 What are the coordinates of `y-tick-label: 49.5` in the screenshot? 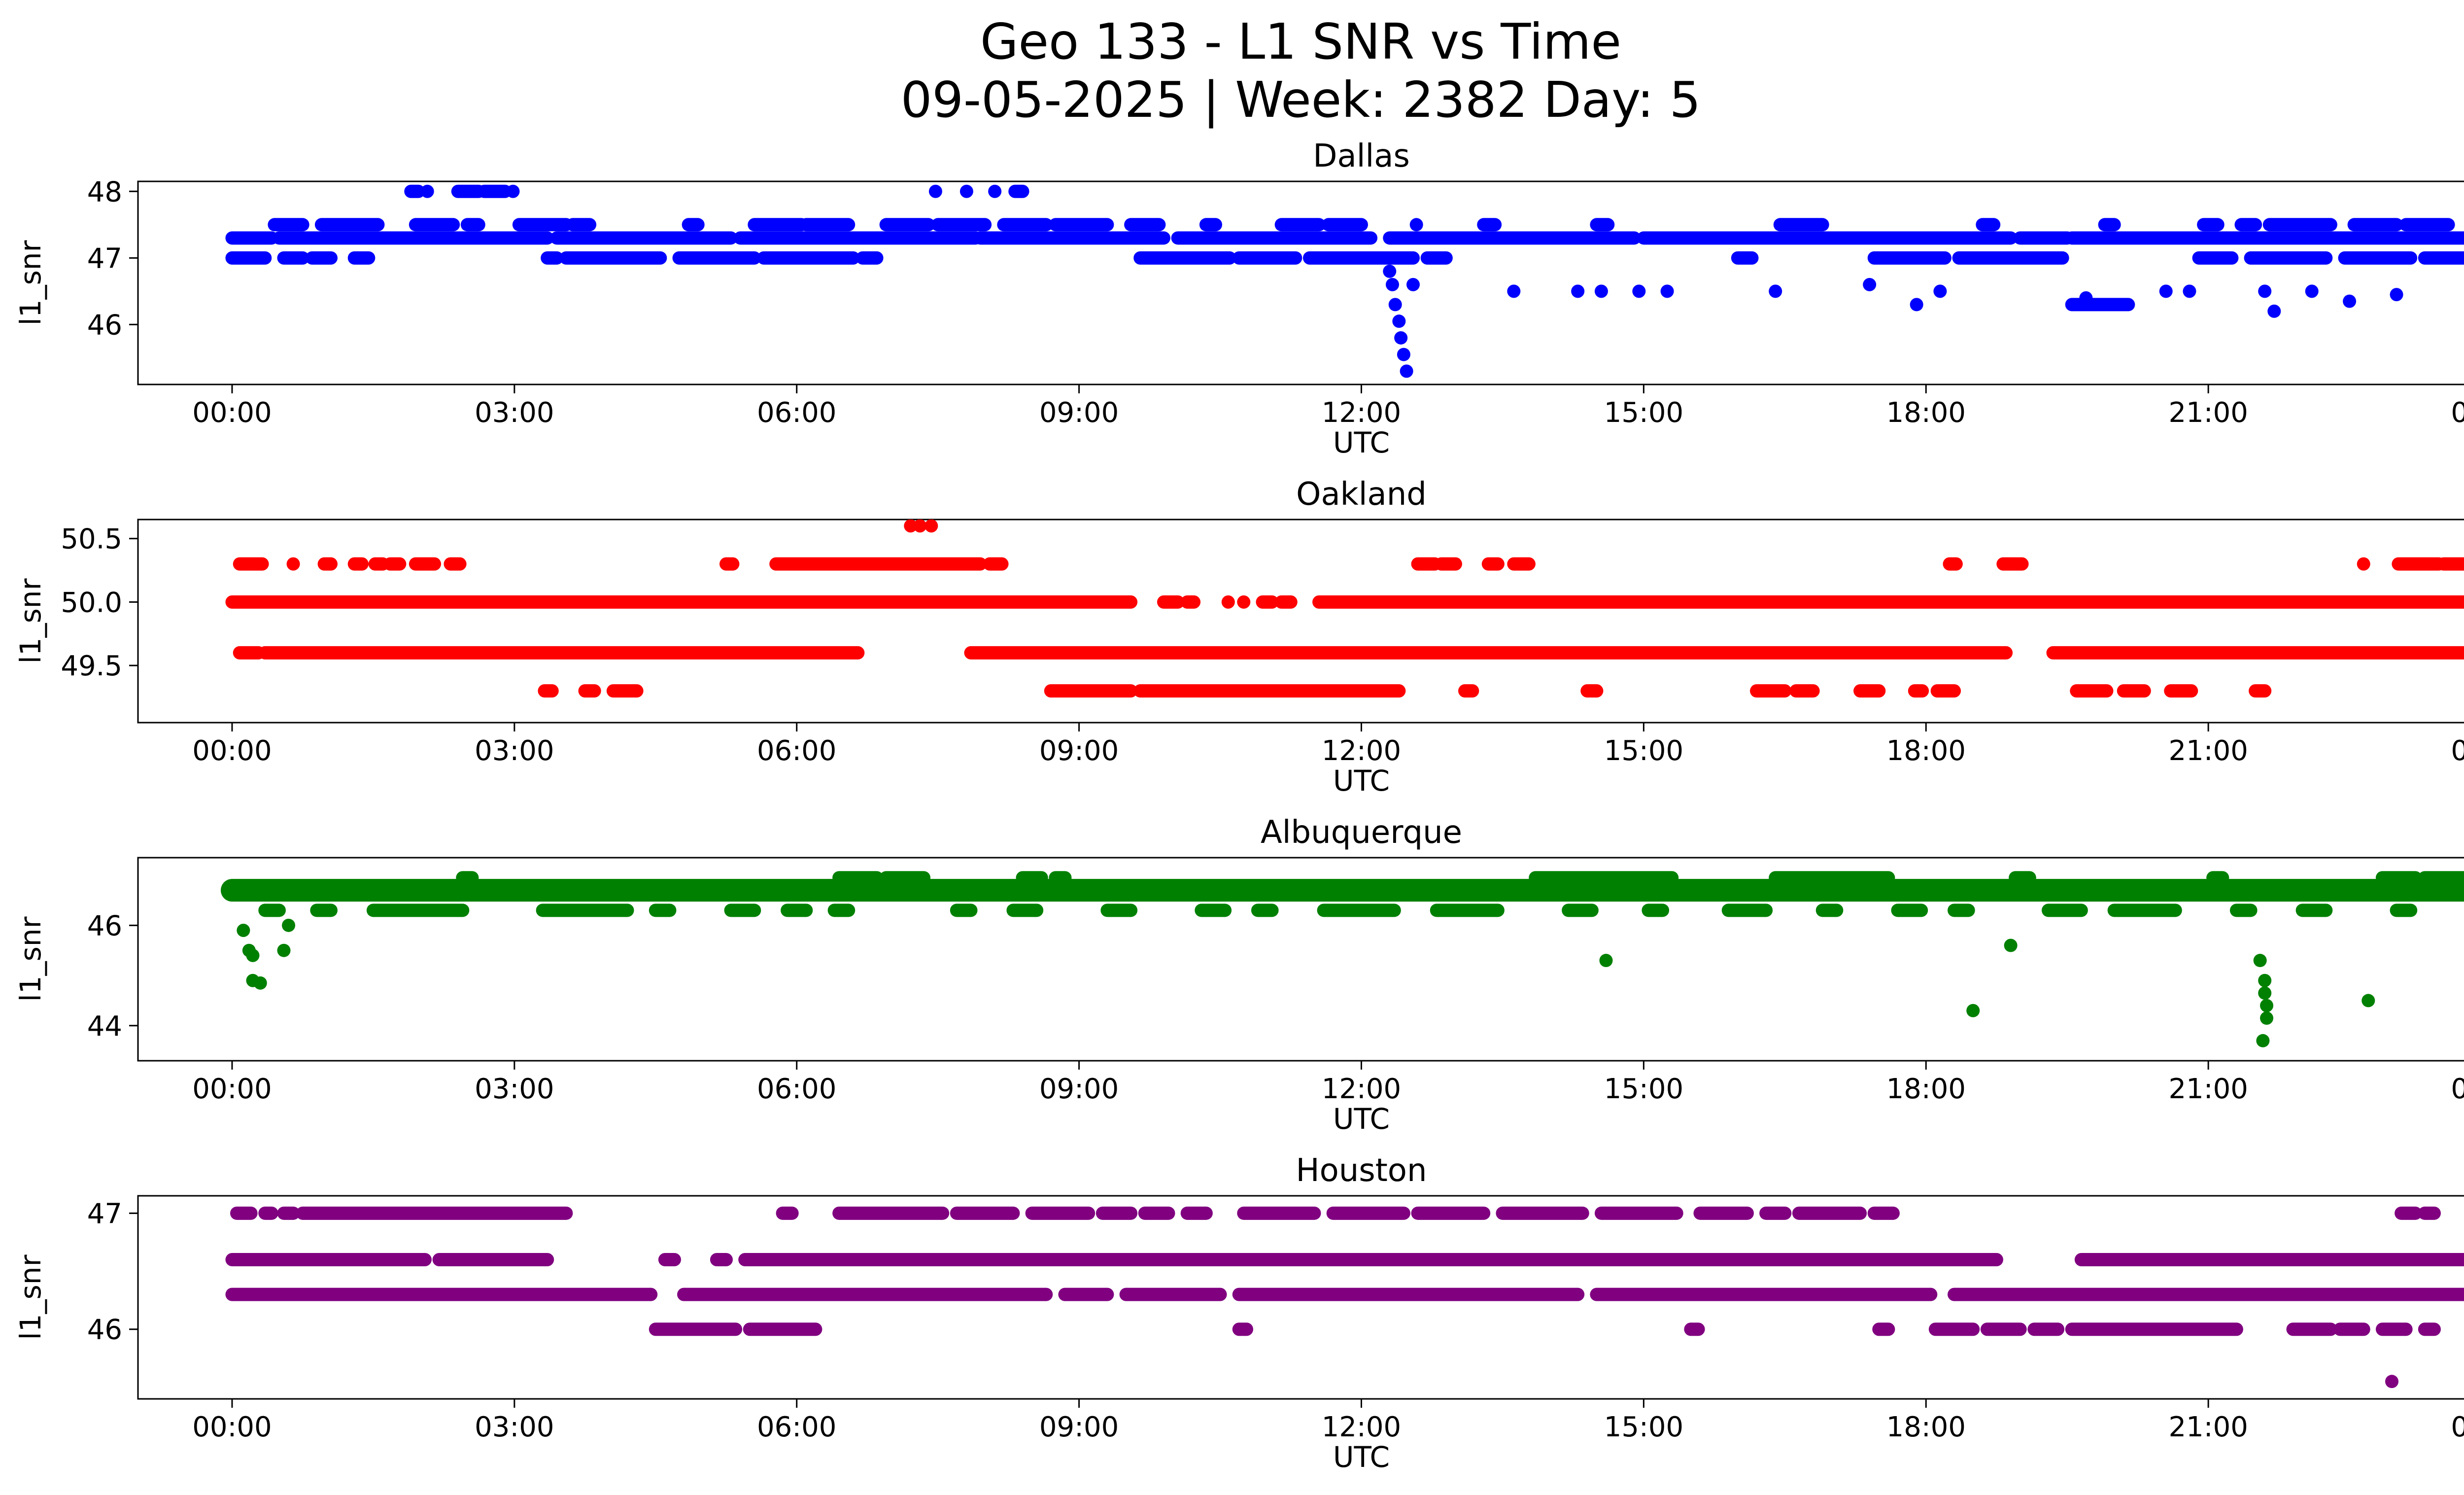 It's located at (91, 666).